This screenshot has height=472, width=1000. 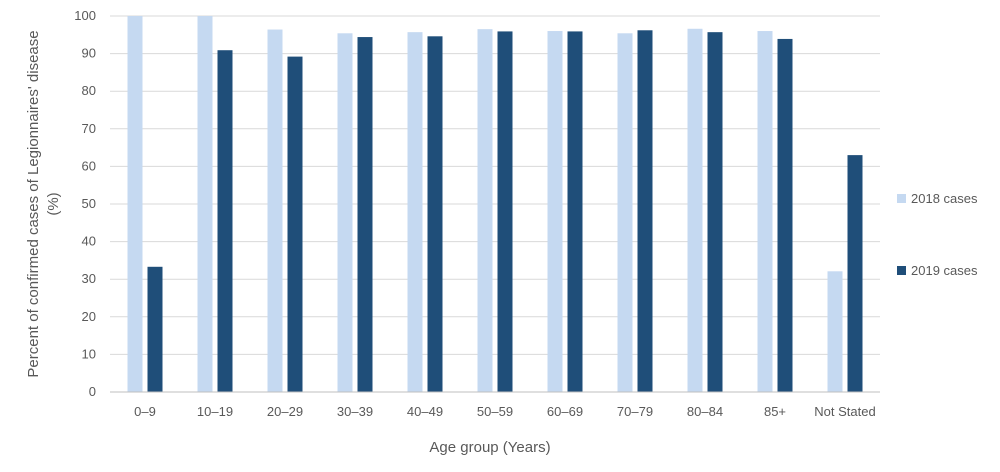 What do you see at coordinates (215, 411) in the screenshot?
I see `x-tick-label: 10–19` at bounding box center [215, 411].